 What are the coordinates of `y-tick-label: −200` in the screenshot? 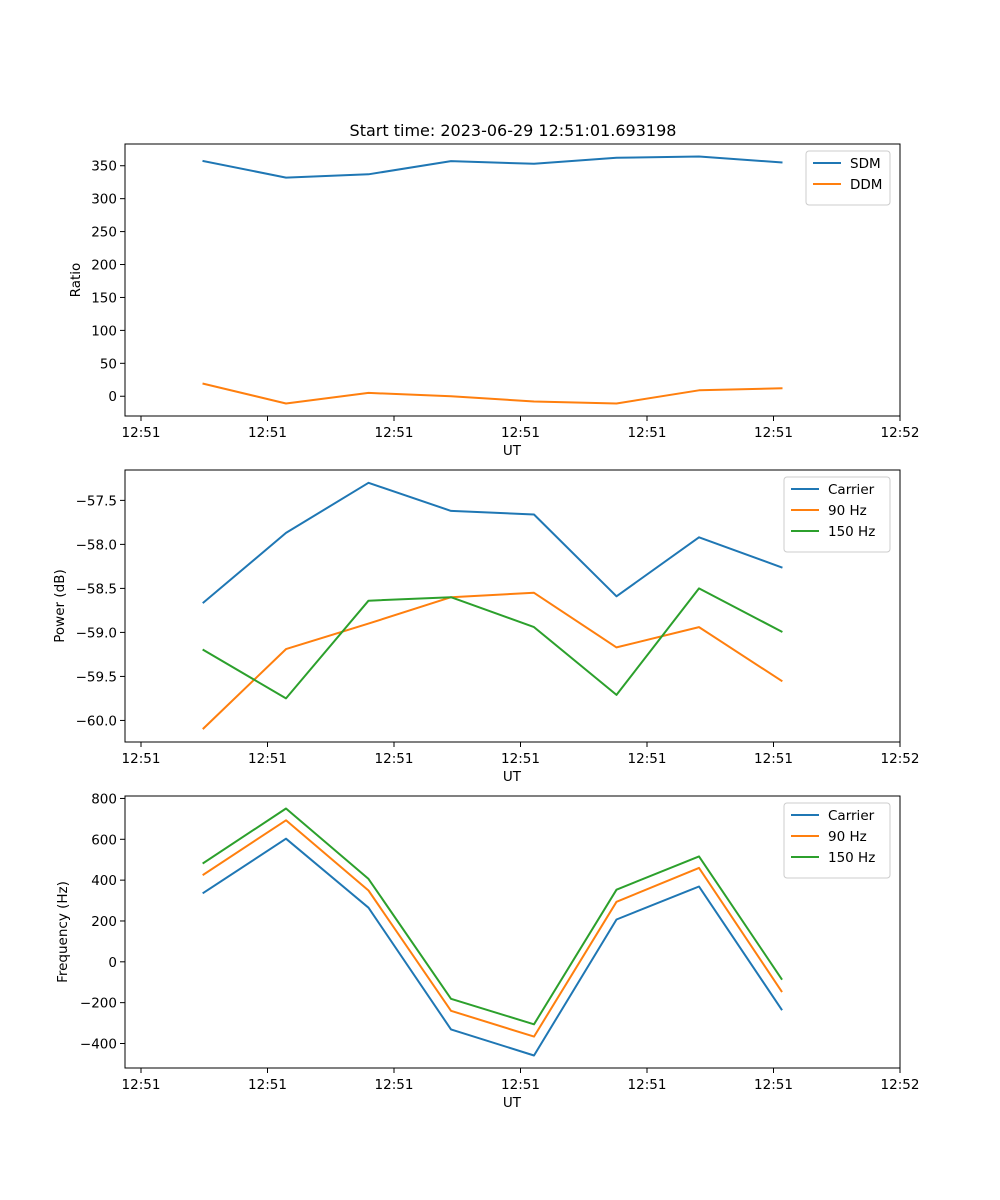 It's located at (98, 1004).